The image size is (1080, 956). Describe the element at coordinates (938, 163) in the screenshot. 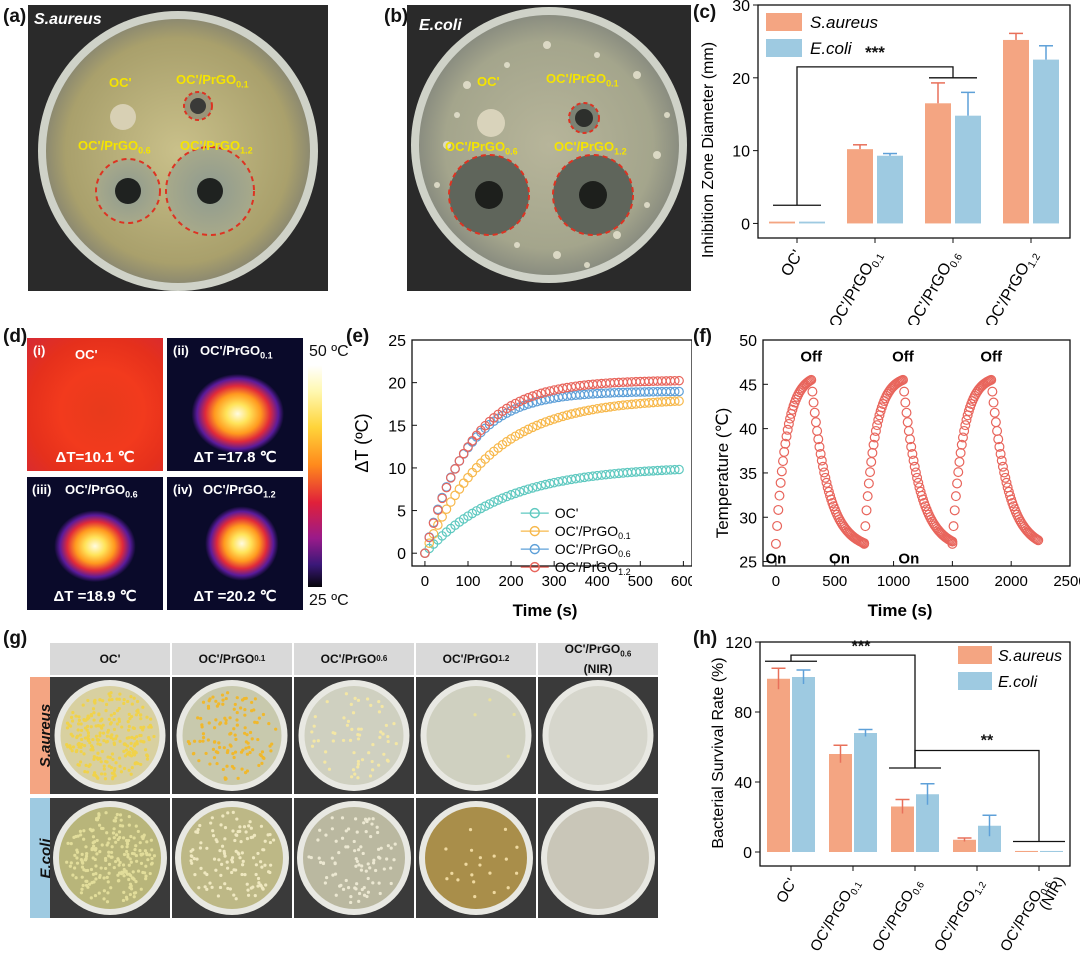

I see `bar-c-S.aureus-2` at that location.